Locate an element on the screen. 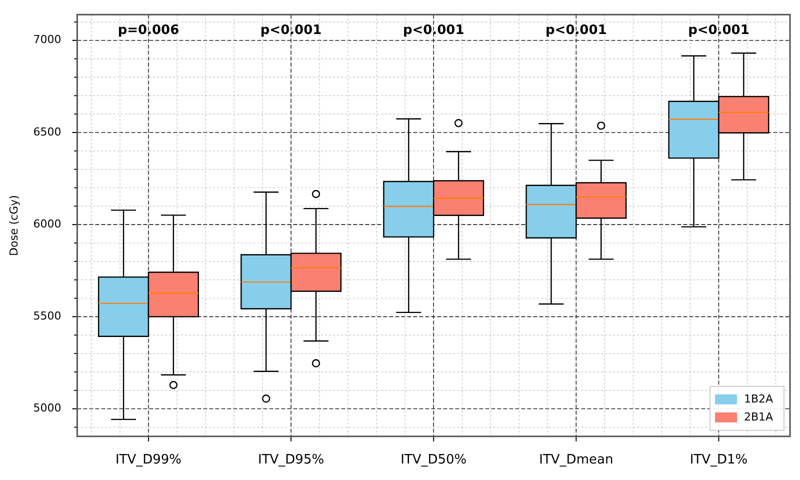 This screenshot has width=800, height=480. x-tick-label: ITV_D1% is located at coordinates (719, 460).